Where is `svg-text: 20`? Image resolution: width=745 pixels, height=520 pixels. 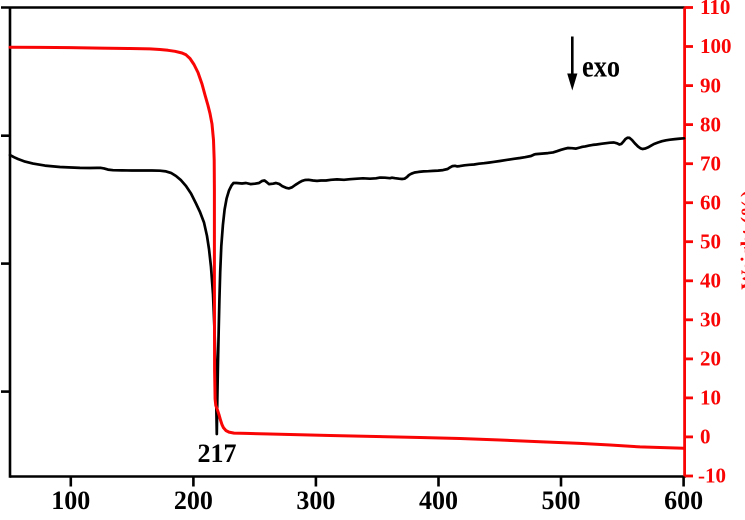 svg-text: 20 is located at coordinates (710, 359).